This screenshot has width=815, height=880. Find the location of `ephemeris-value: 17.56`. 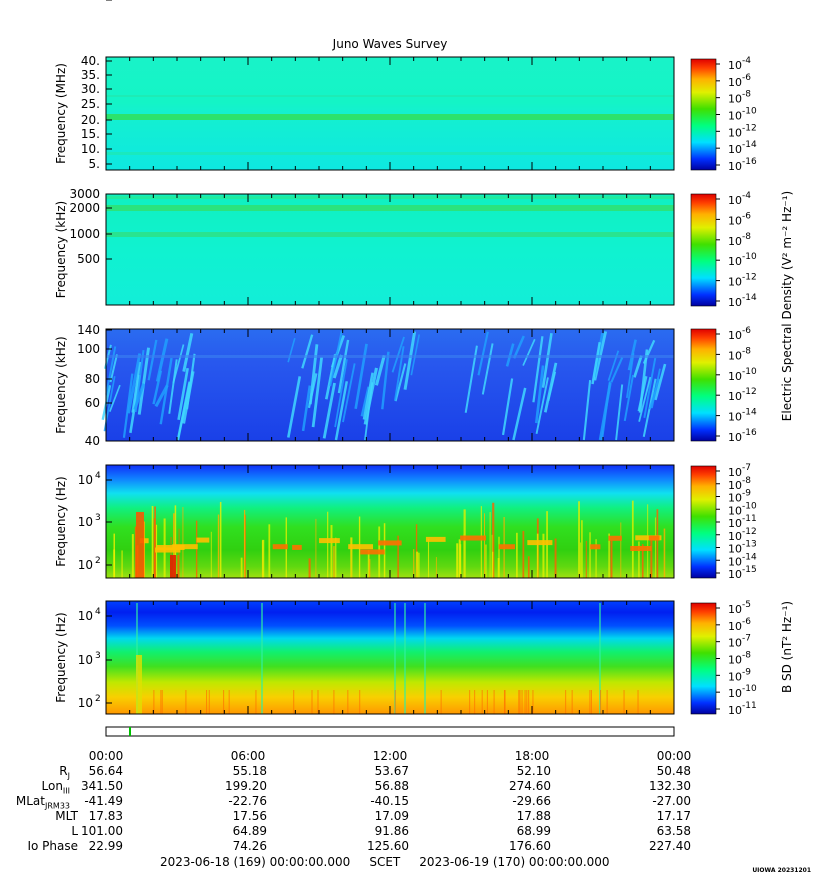

ephemeris-value: 17.56 is located at coordinates (249, 816).